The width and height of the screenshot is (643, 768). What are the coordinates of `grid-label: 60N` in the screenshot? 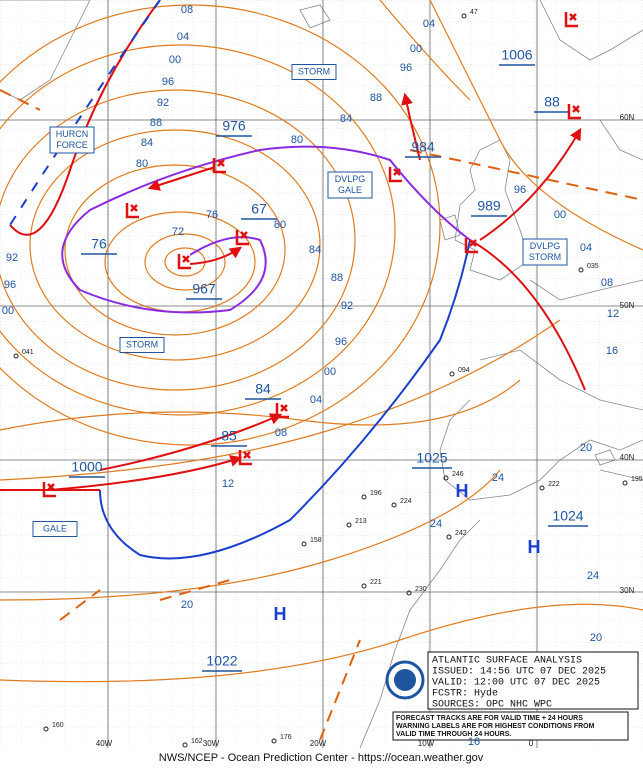 It's located at (627, 117).